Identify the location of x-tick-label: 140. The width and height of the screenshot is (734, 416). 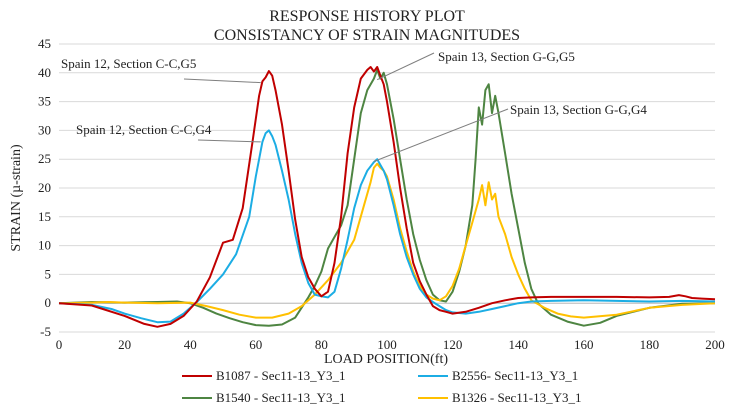
(518, 344).